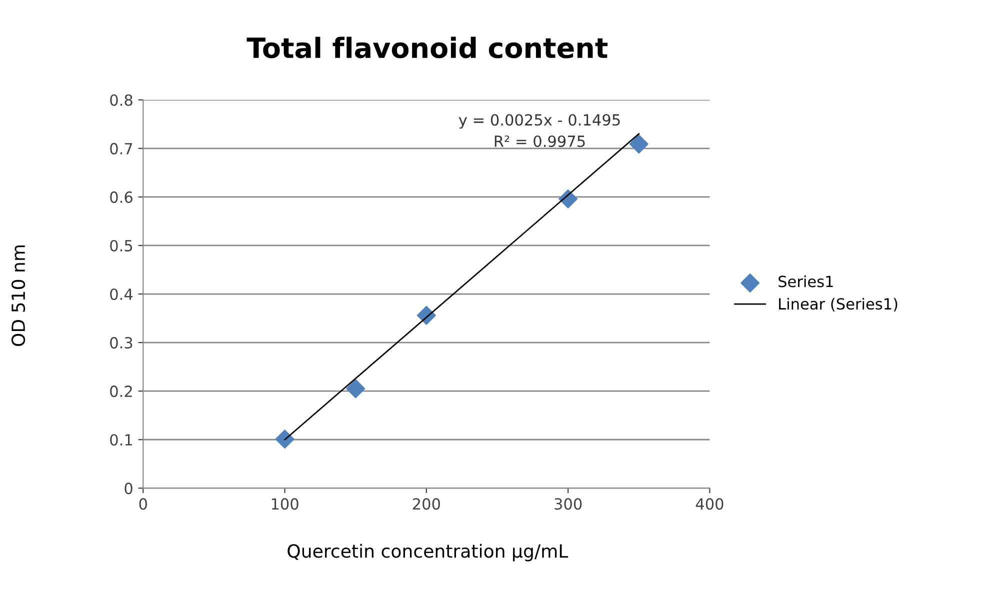 This screenshot has width=994, height=591. What do you see at coordinates (121, 197) in the screenshot?
I see `y-tick-label: 0.6` at bounding box center [121, 197].